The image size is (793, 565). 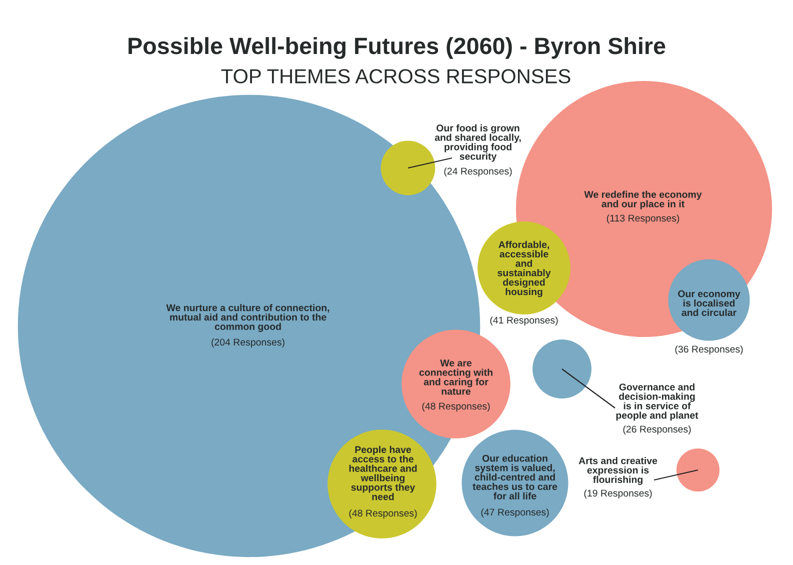 I want to click on category-label: Governance and decision-making is in service of people and planet, so click(x=657, y=402).